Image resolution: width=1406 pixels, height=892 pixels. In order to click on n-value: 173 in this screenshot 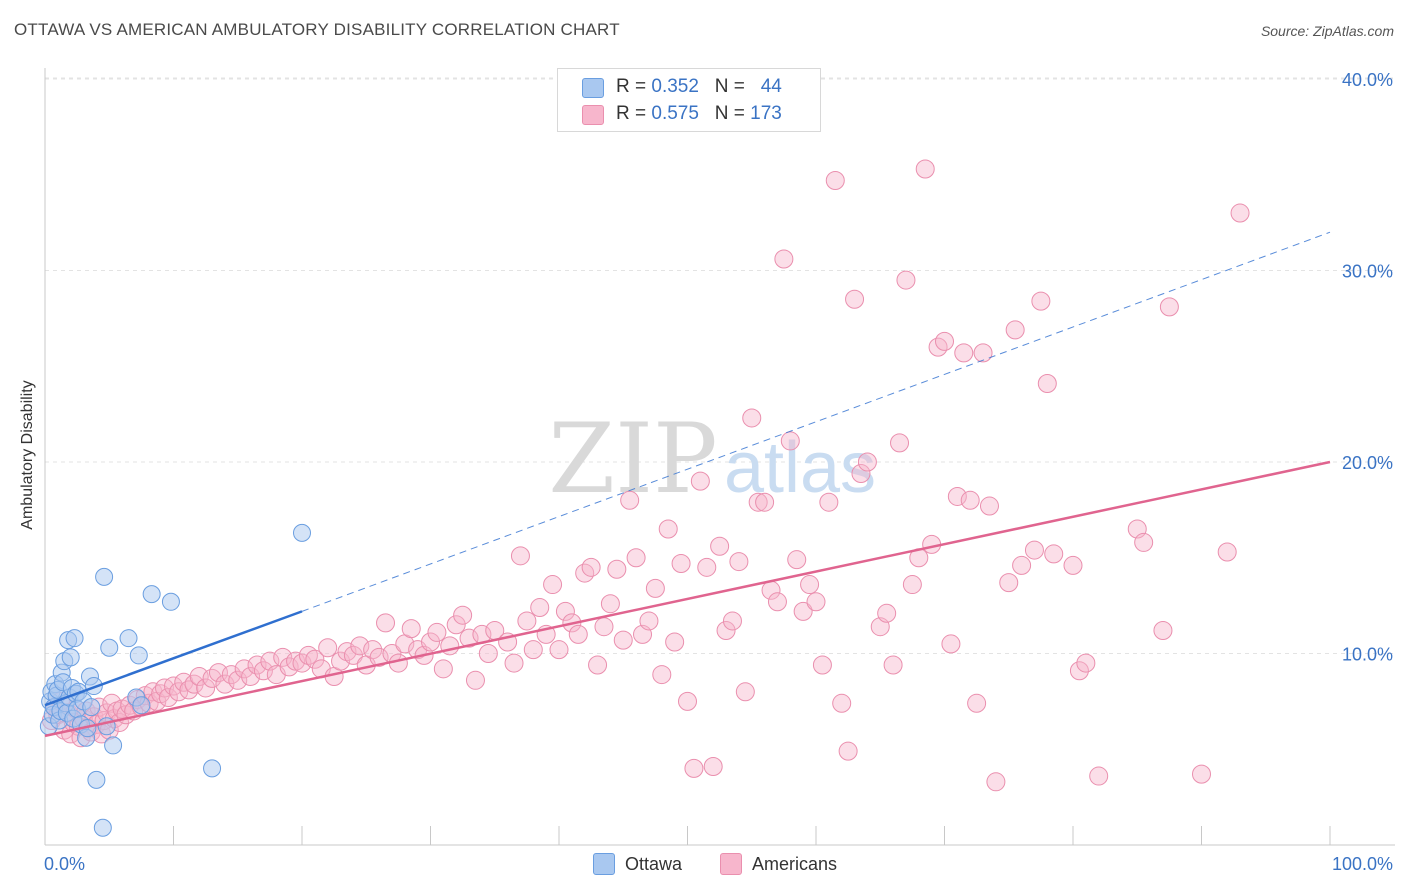, I will do `click(766, 113)`.